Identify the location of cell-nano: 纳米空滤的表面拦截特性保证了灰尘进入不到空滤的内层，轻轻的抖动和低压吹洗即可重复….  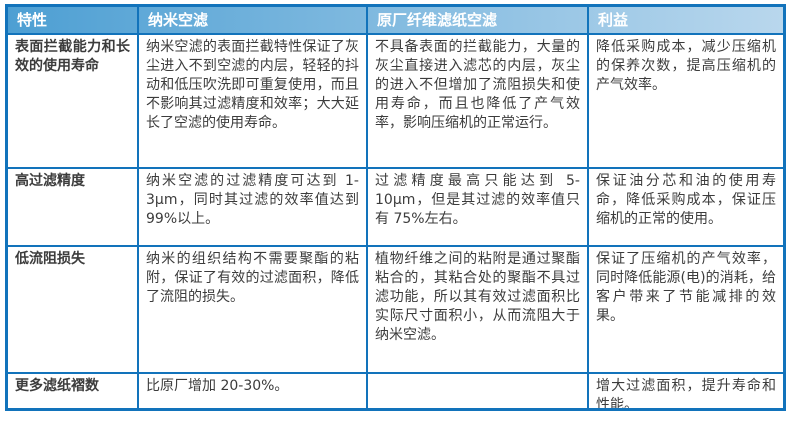
(253, 102).